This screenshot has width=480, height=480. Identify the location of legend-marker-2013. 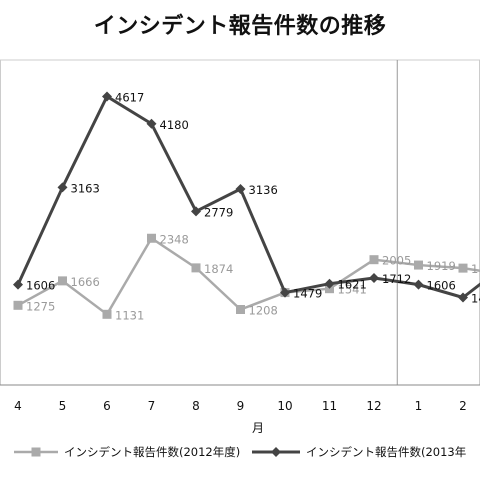
(276, 452).